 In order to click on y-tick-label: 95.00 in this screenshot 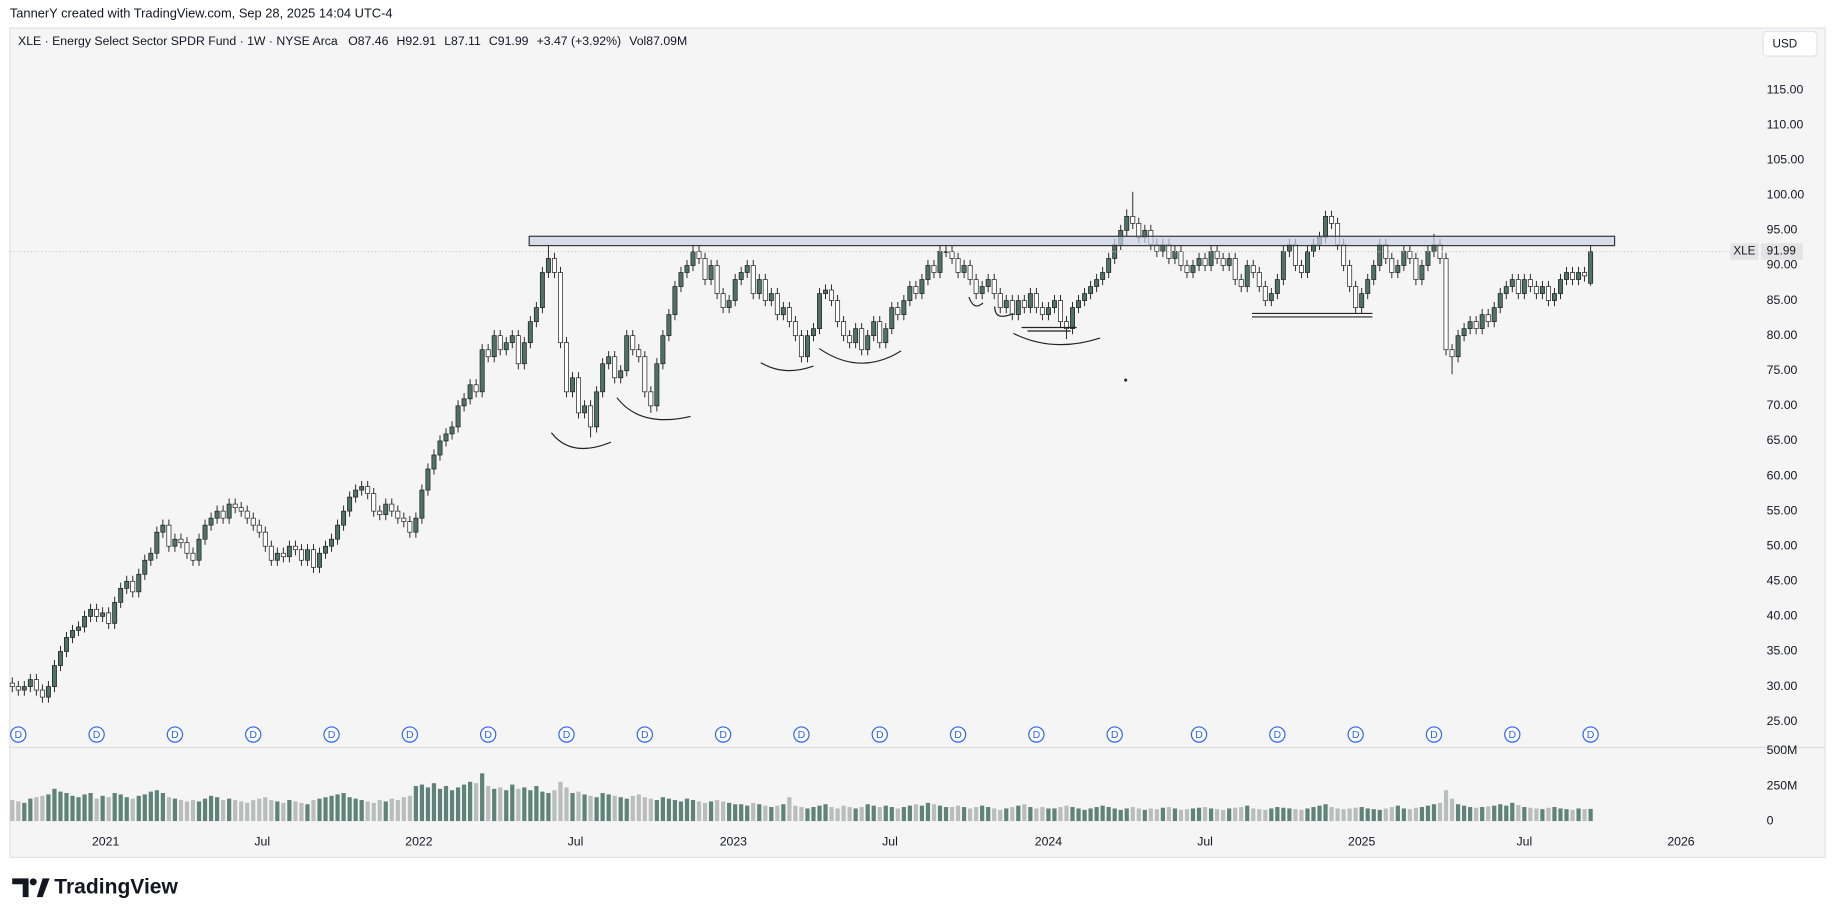, I will do `click(1782, 230)`.